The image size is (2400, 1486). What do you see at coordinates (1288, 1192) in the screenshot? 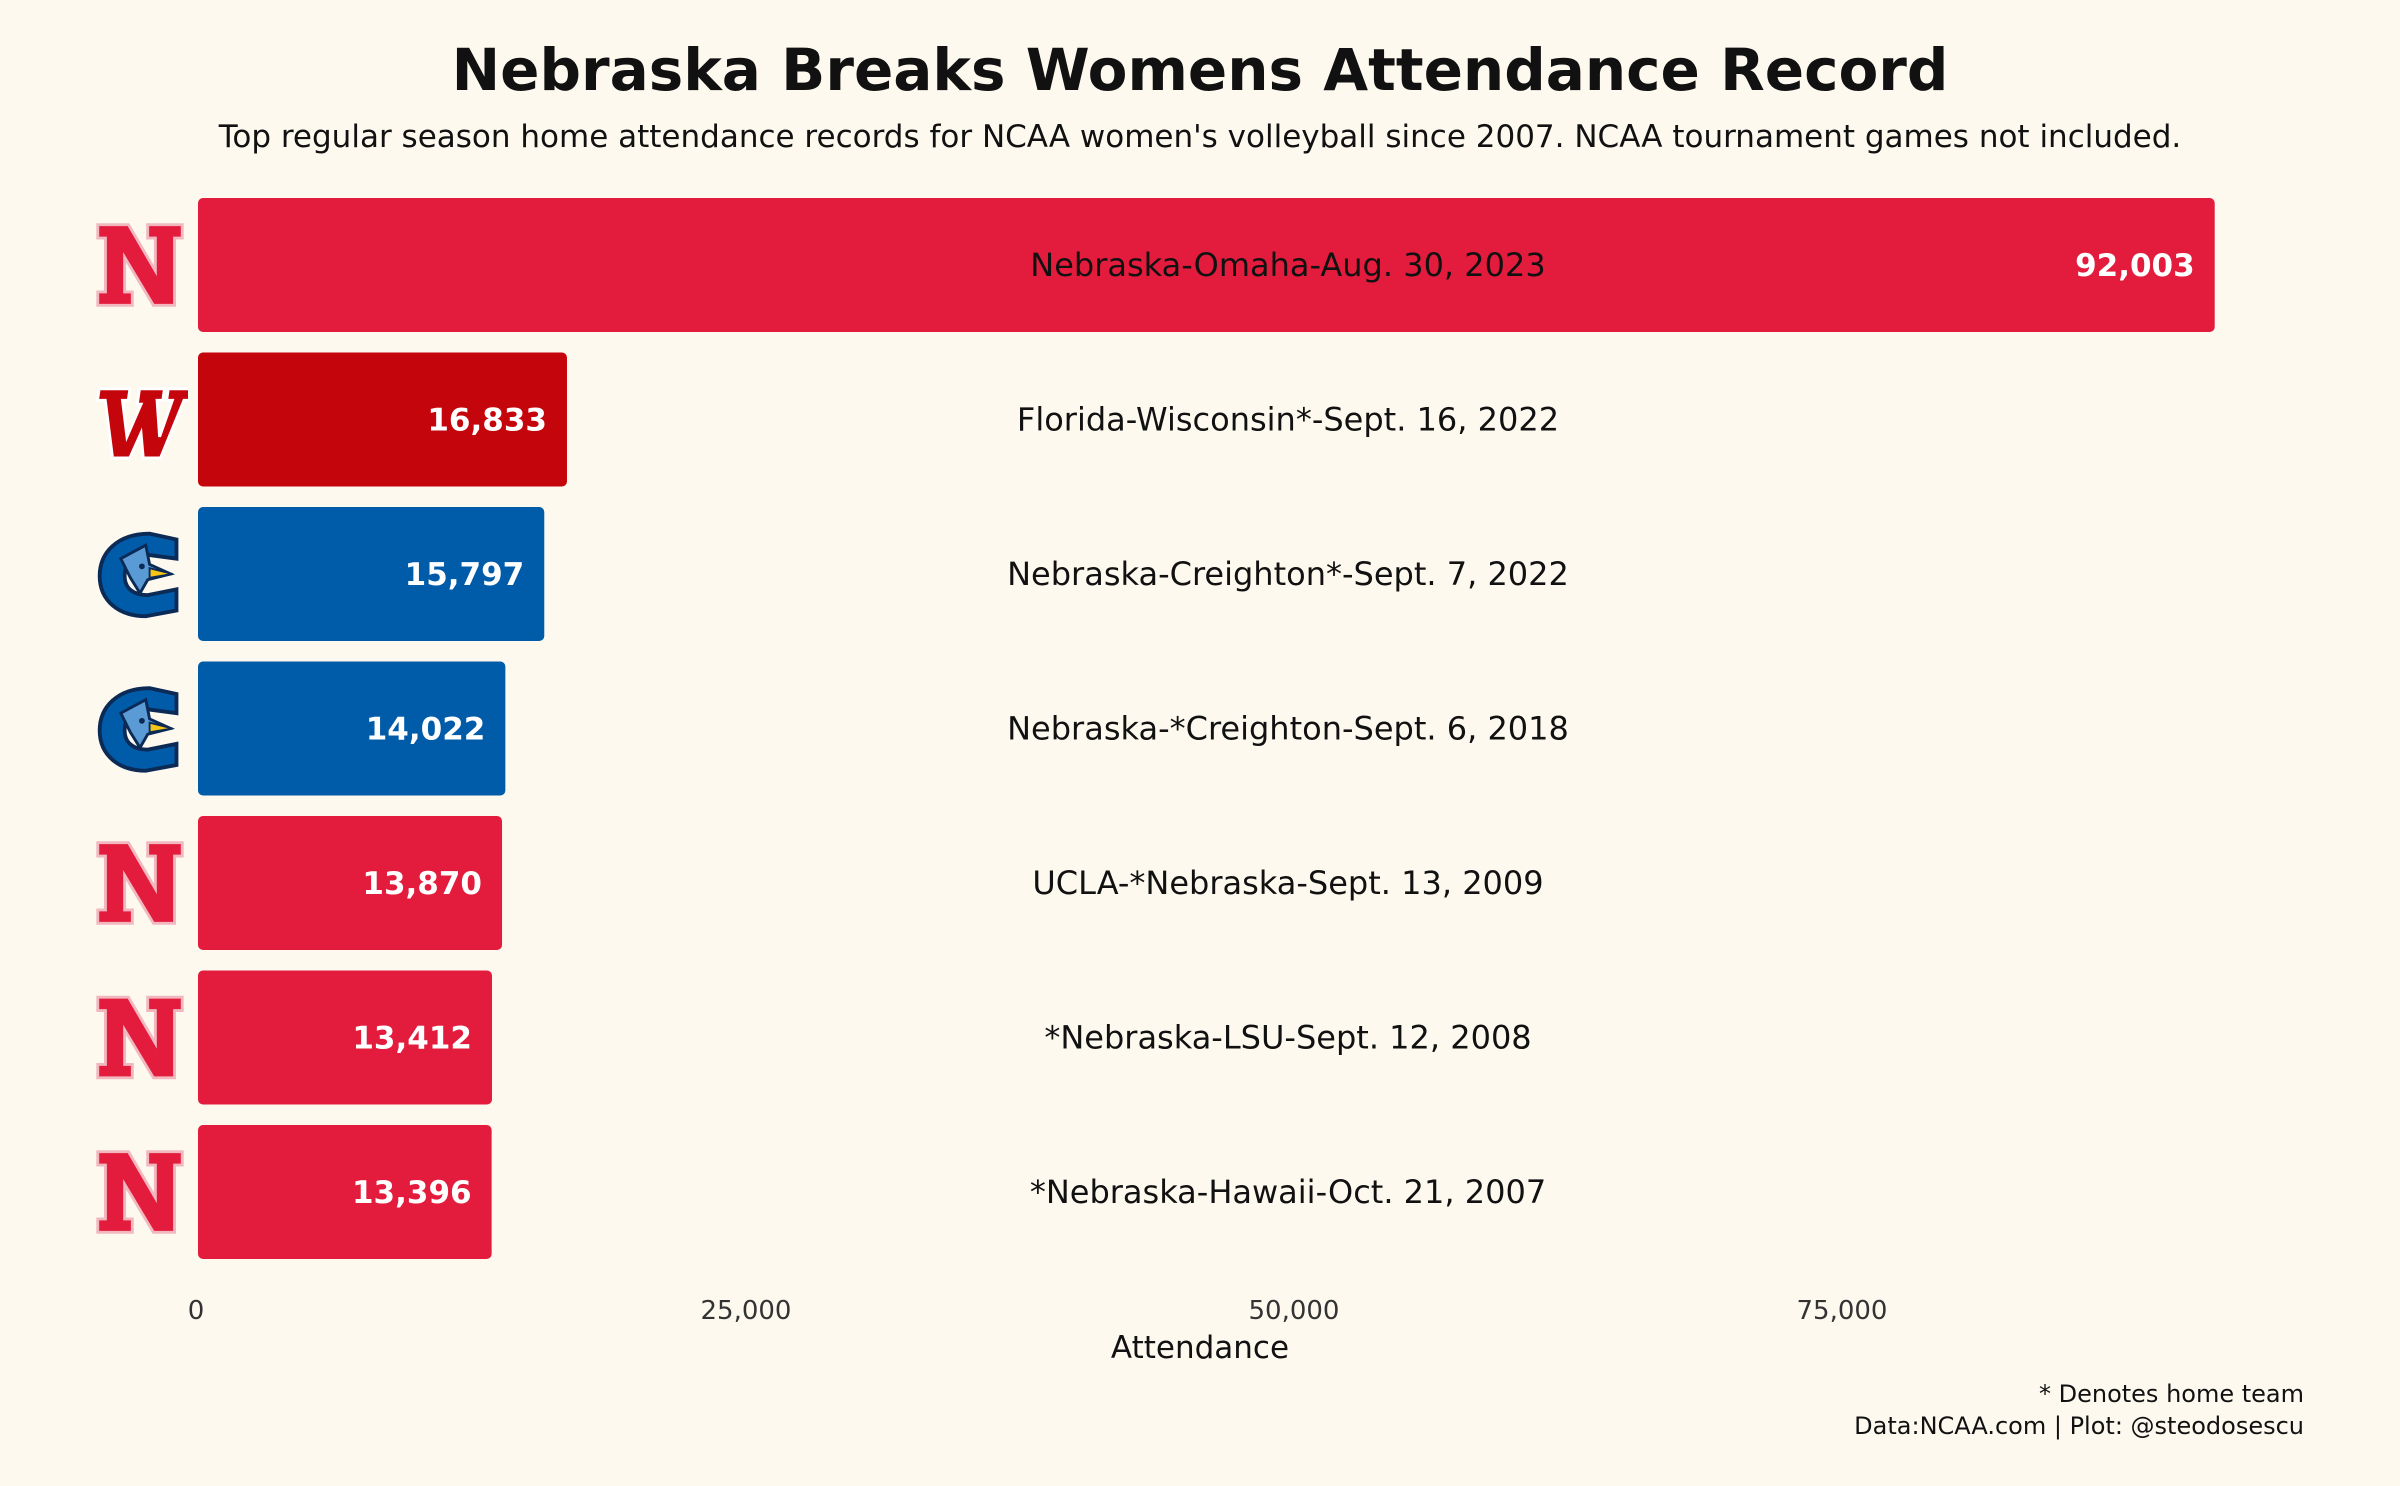
I see `bar-category-label: *Nebraska-Hawaii-Oct. 21, 2007` at bounding box center [1288, 1192].